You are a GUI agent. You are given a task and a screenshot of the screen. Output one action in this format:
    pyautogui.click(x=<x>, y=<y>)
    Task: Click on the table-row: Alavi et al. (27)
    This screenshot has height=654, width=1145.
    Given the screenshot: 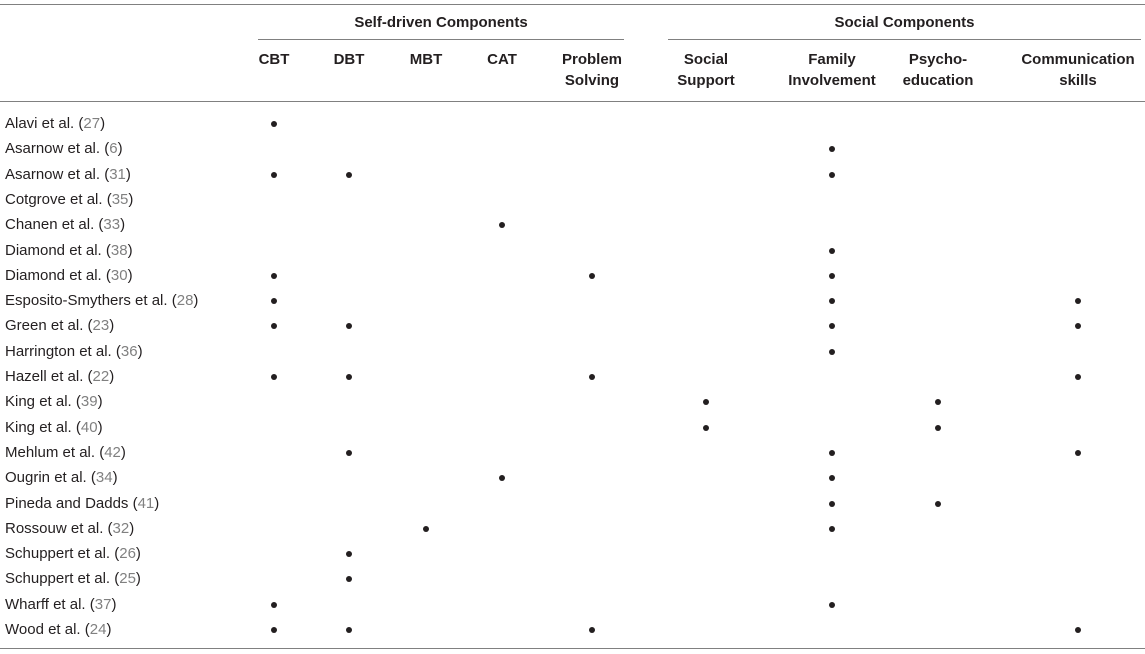 What is the action you would take?
    pyautogui.click(x=55, y=124)
    